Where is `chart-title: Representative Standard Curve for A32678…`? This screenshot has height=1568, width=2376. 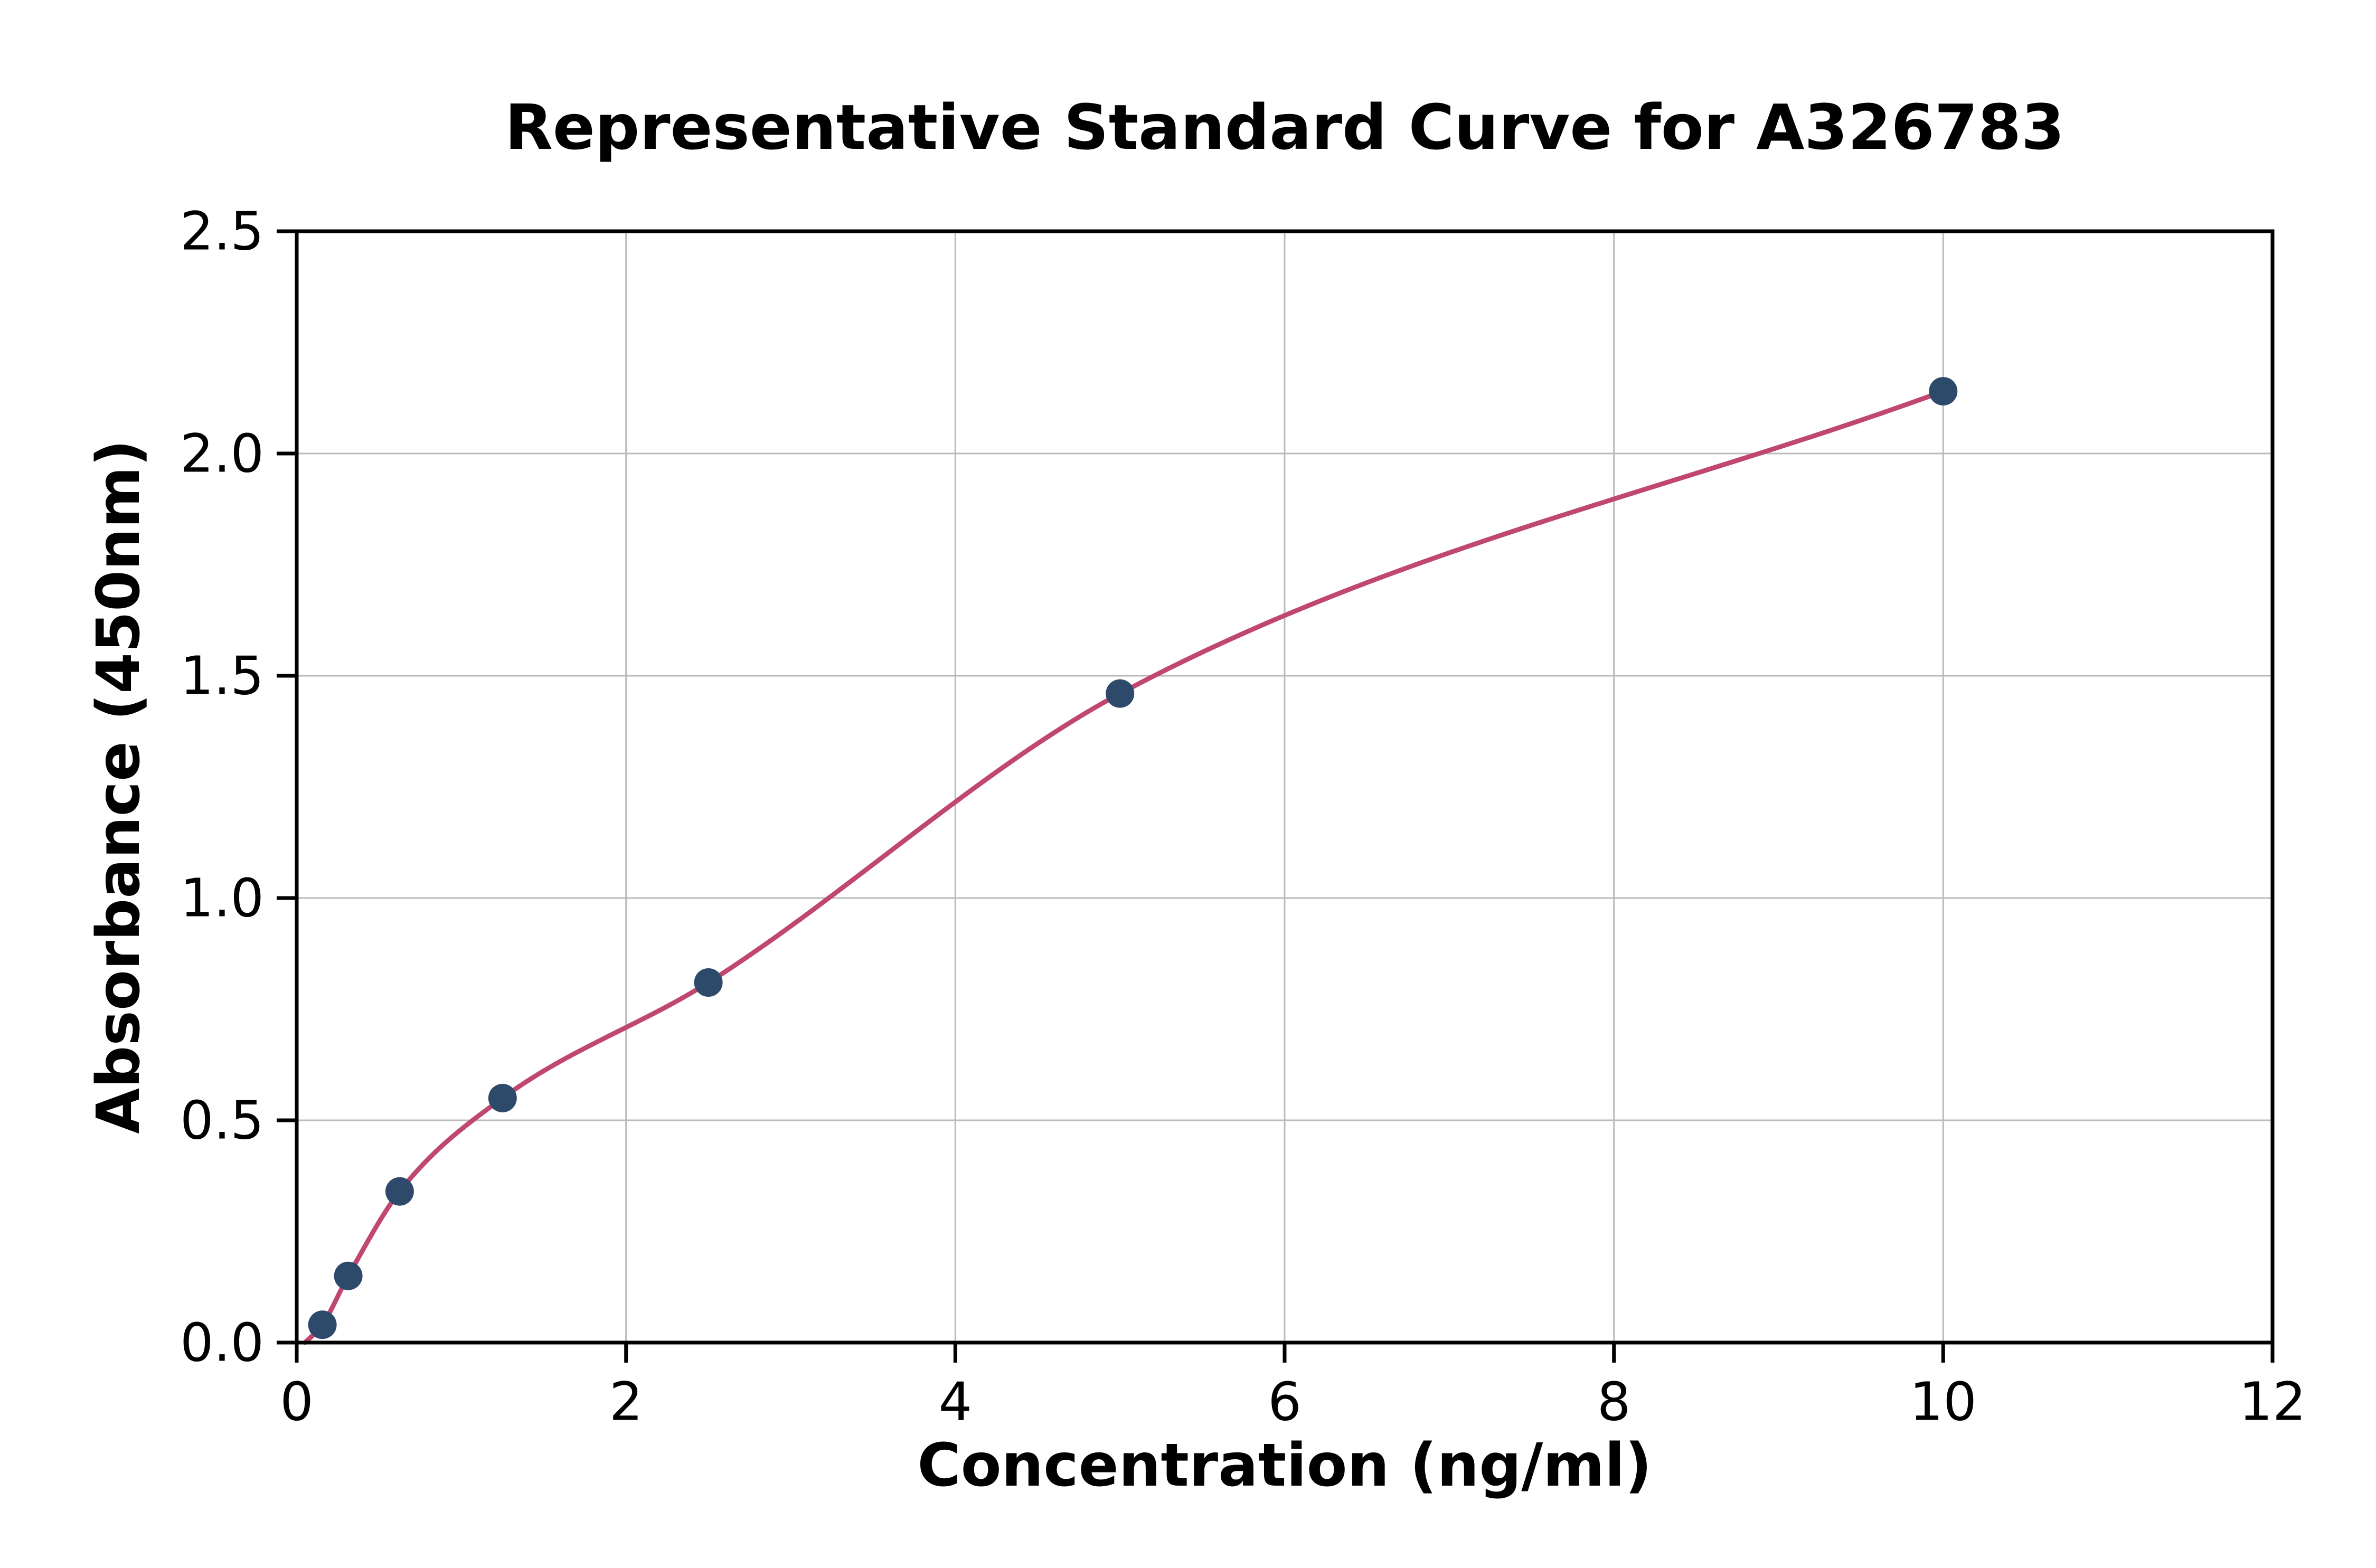
chart-title: Representative Standard Curve for A32678… is located at coordinates (1284, 128).